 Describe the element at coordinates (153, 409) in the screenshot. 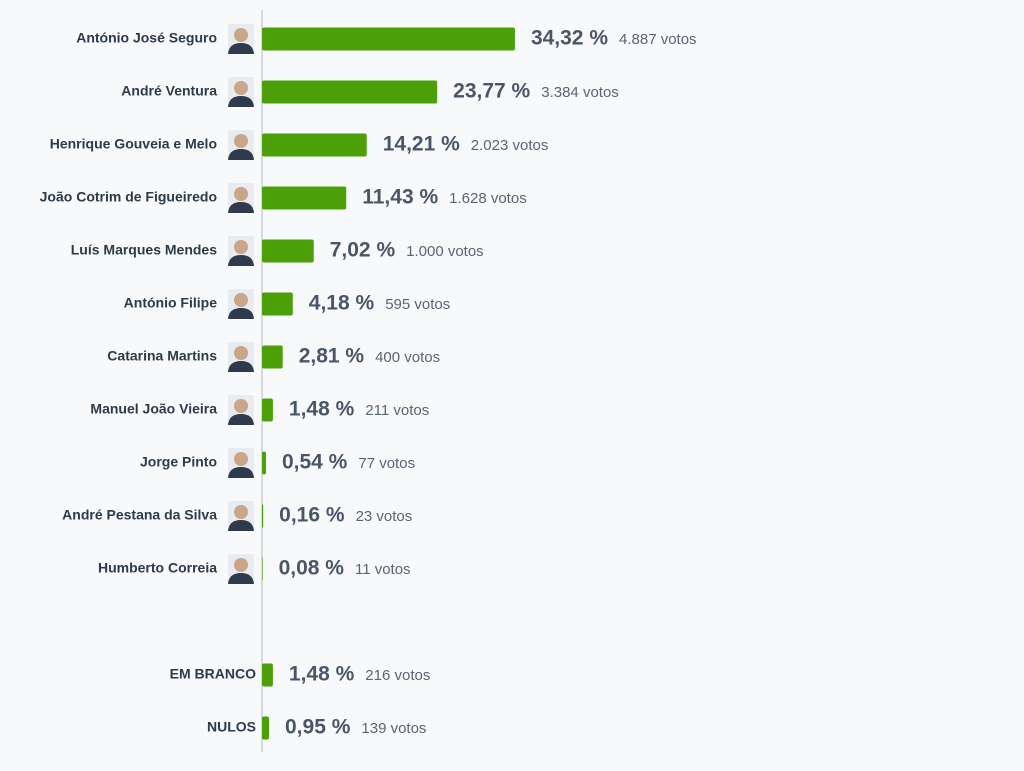

I see `category-label: Manuel João Vieira` at that location.